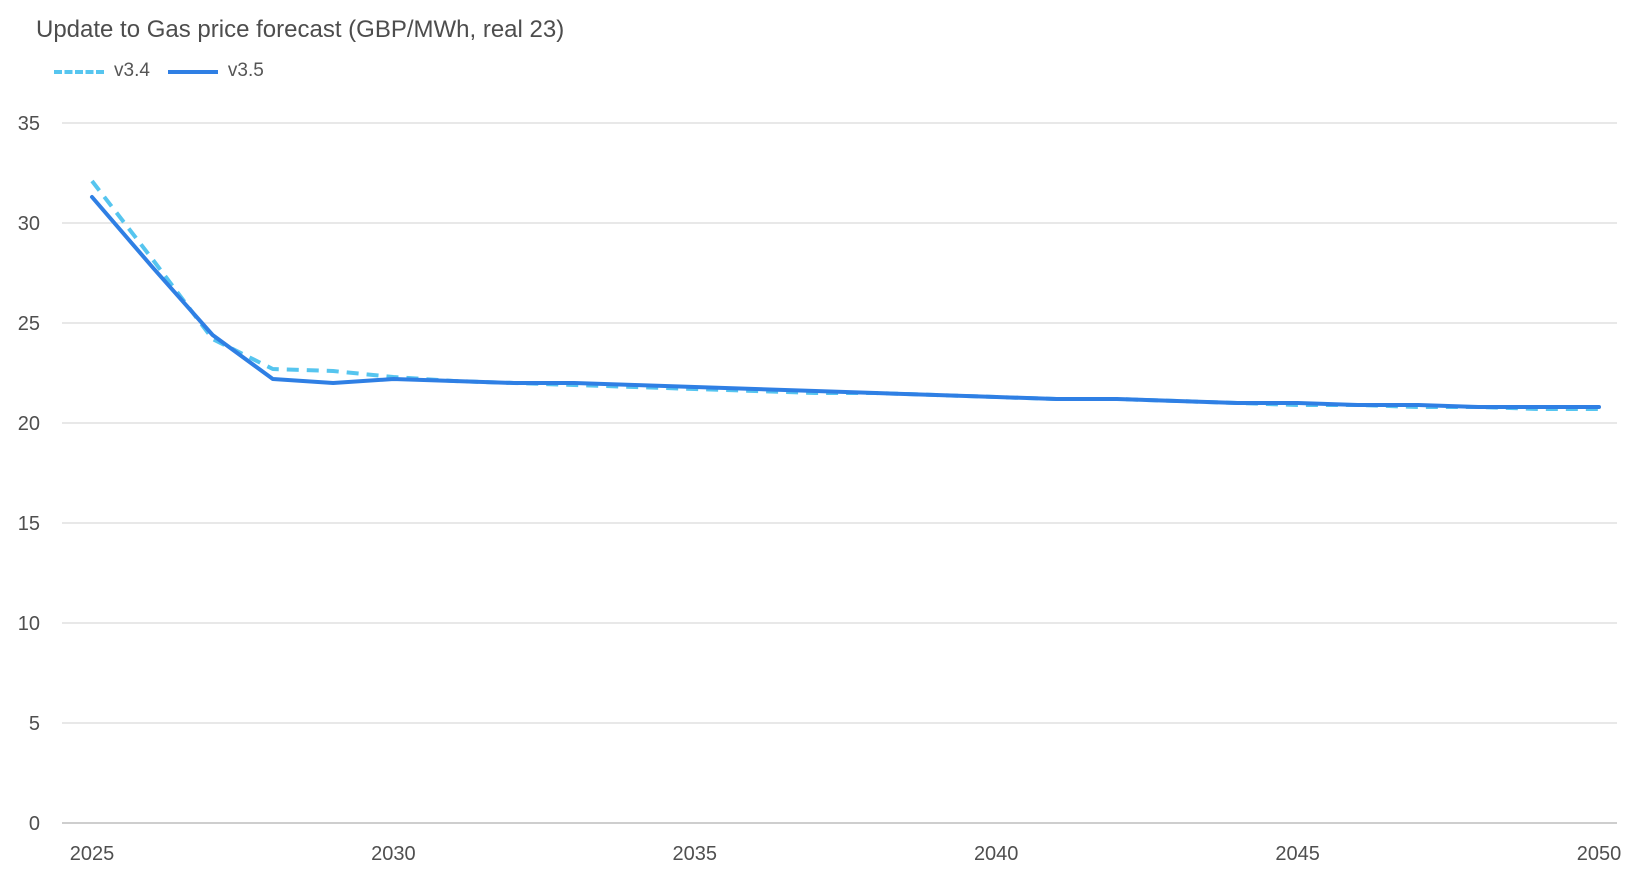 Image resolution: width=1642 pixels, height=874 pixels. Describe the element at coordinates (92, 854) in the screenshot. I see `x-tick-label: 2025` at that location.